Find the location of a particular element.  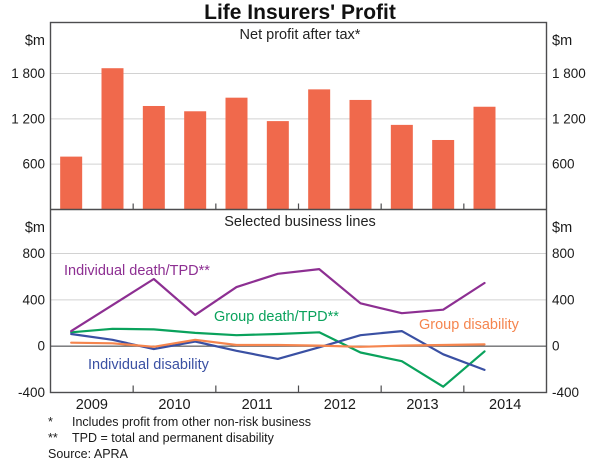

unit-label-top-right: $m is located at coordinates (562, 41).